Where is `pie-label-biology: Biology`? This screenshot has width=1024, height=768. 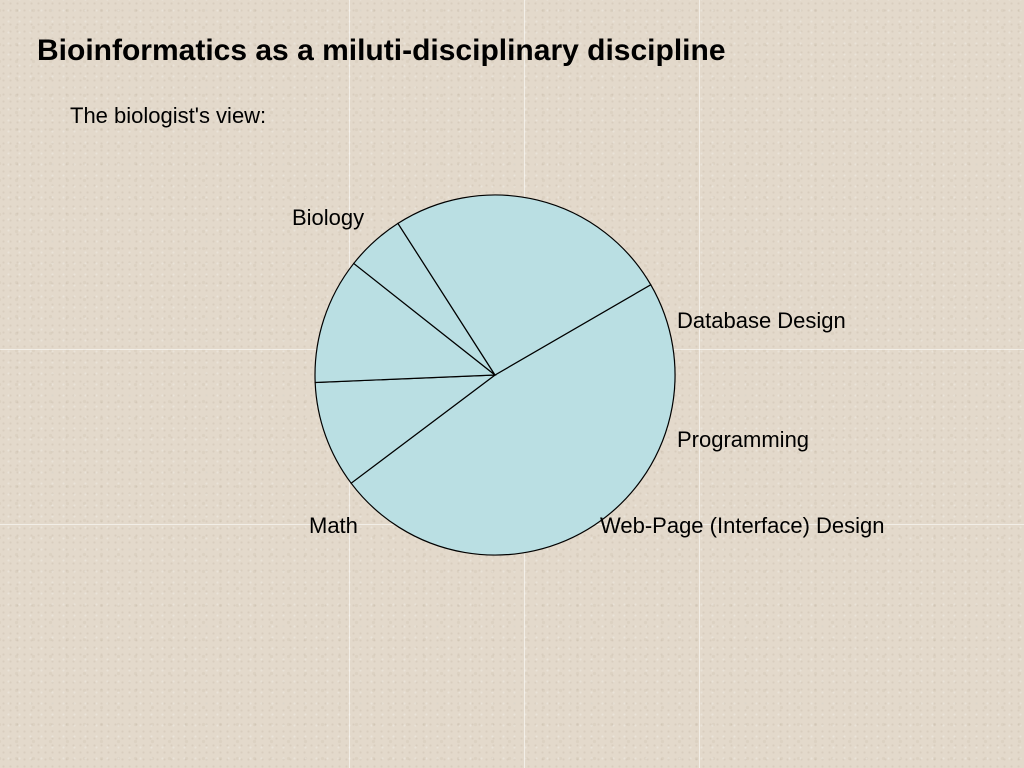 pie-label-biology: Biology is located at coordinates (328, 217).